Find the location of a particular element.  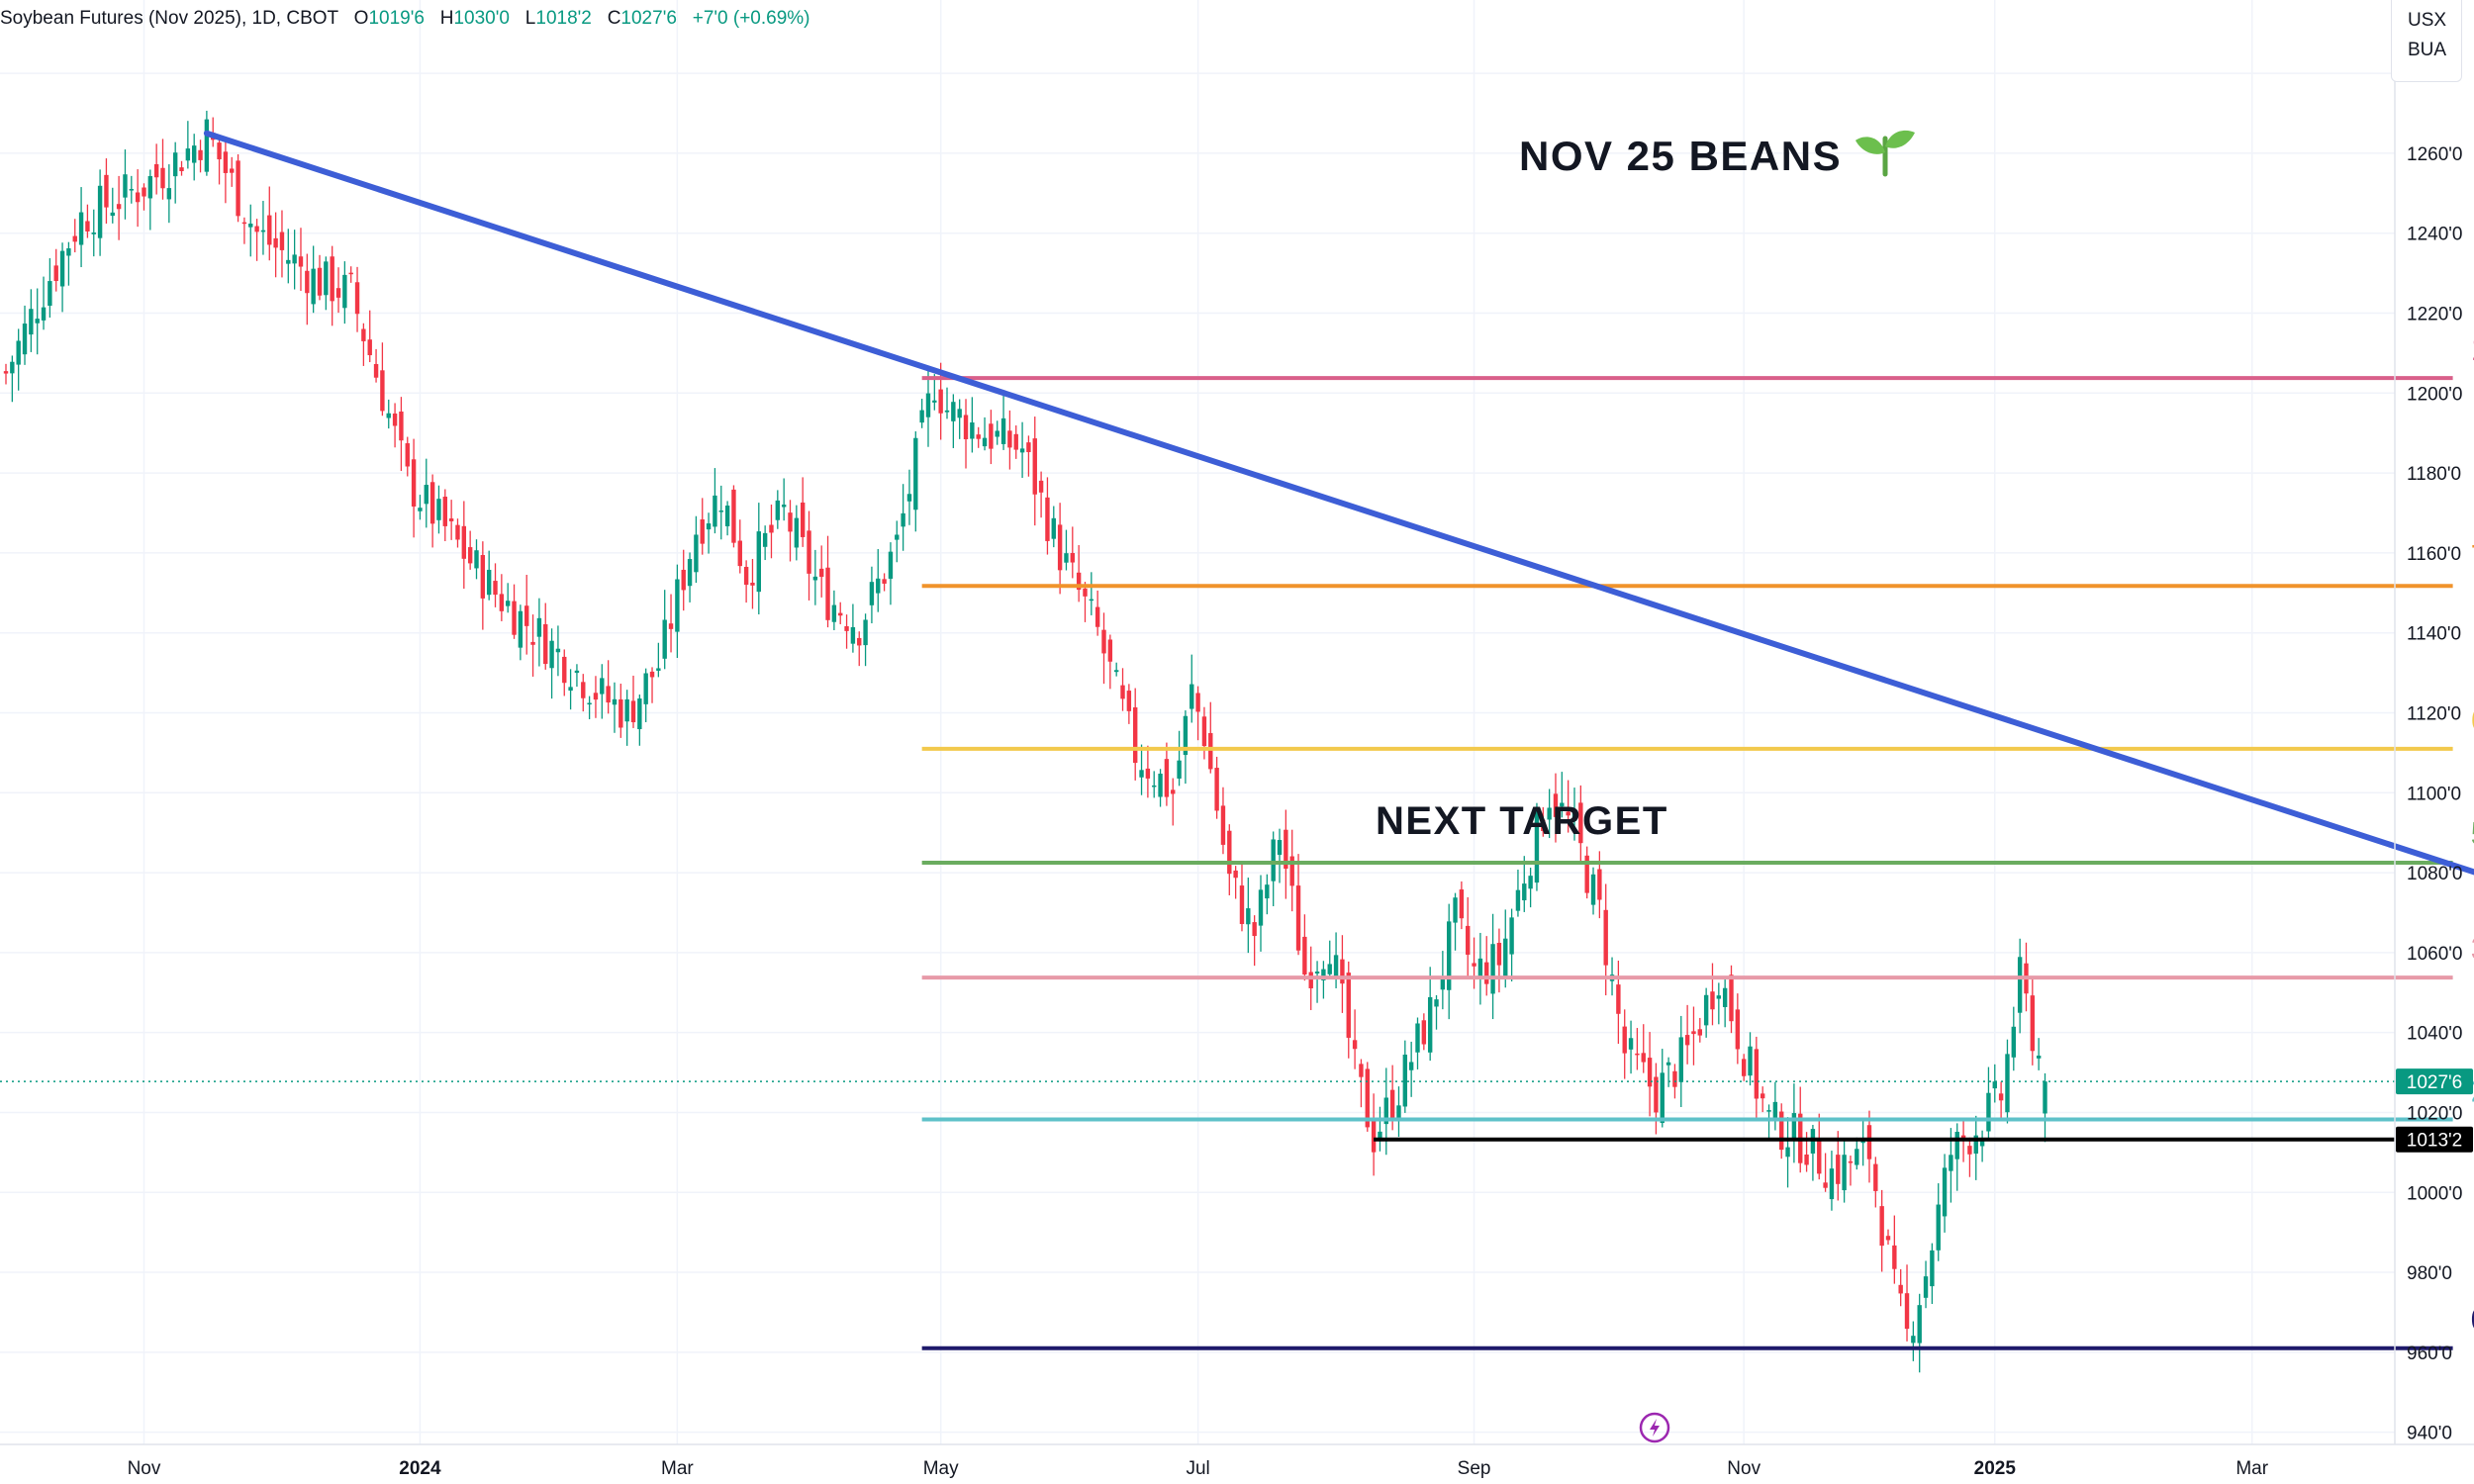

price-tick-label: 1200'0 is located at coordinates (2435, 394).